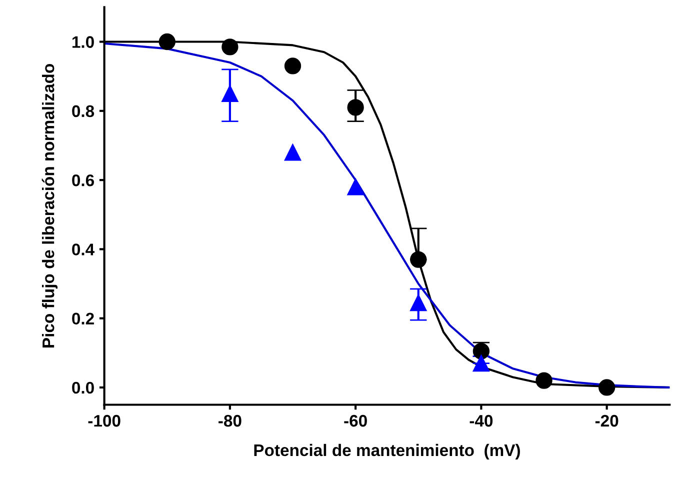 This screenshot has width=673, height=479. Describe the element at coordinates (83, 111) in the screenshot. I see `y-tick-label: 0.8` at that location.